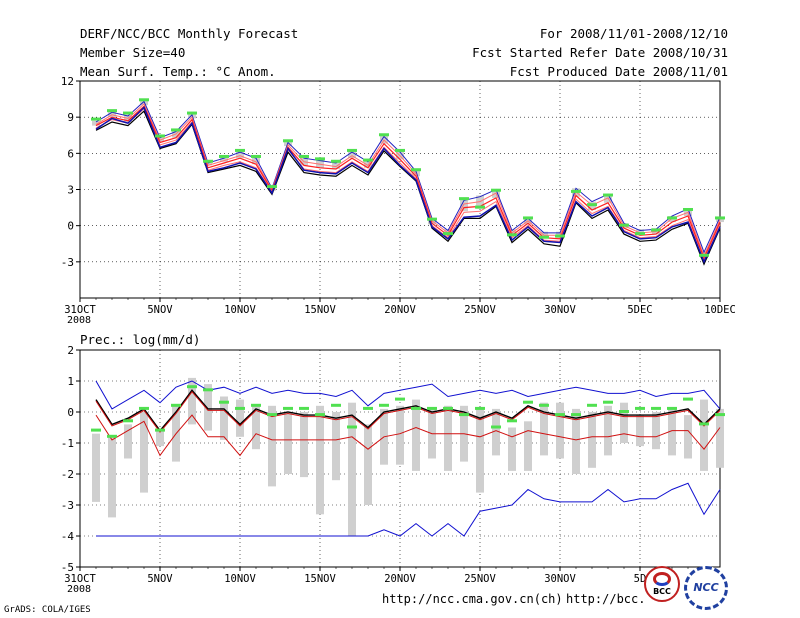 This screenshot has height=618, width=800. I want to click on temp-xtick-label: 5DEC, so click(639, 310).